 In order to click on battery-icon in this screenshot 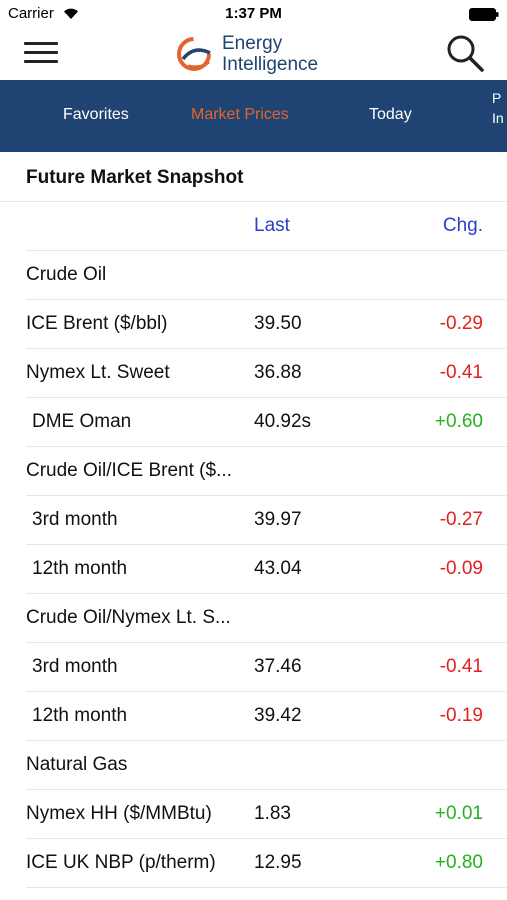, I will do `click(484, 14)`.